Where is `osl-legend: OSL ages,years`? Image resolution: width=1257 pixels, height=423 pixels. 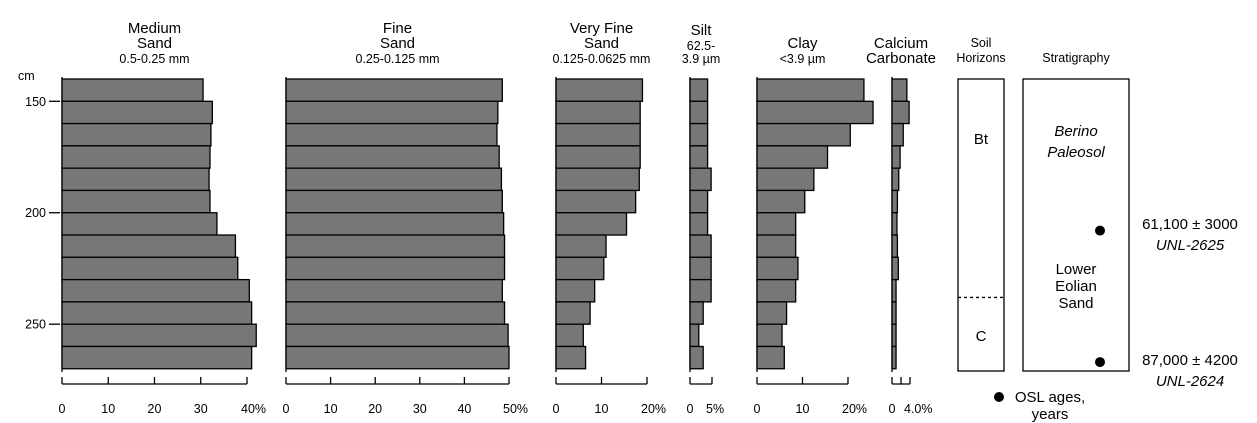
osl-legend: OSL ages,years is located at coordinates (1039, 406).